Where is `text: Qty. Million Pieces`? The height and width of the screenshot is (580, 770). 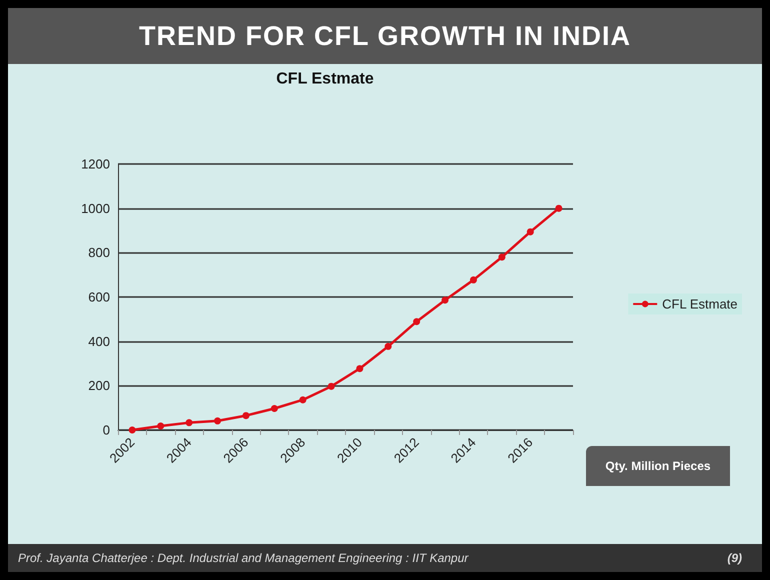 text: Qty. Million Pieces is located at coordinates (658, 466).